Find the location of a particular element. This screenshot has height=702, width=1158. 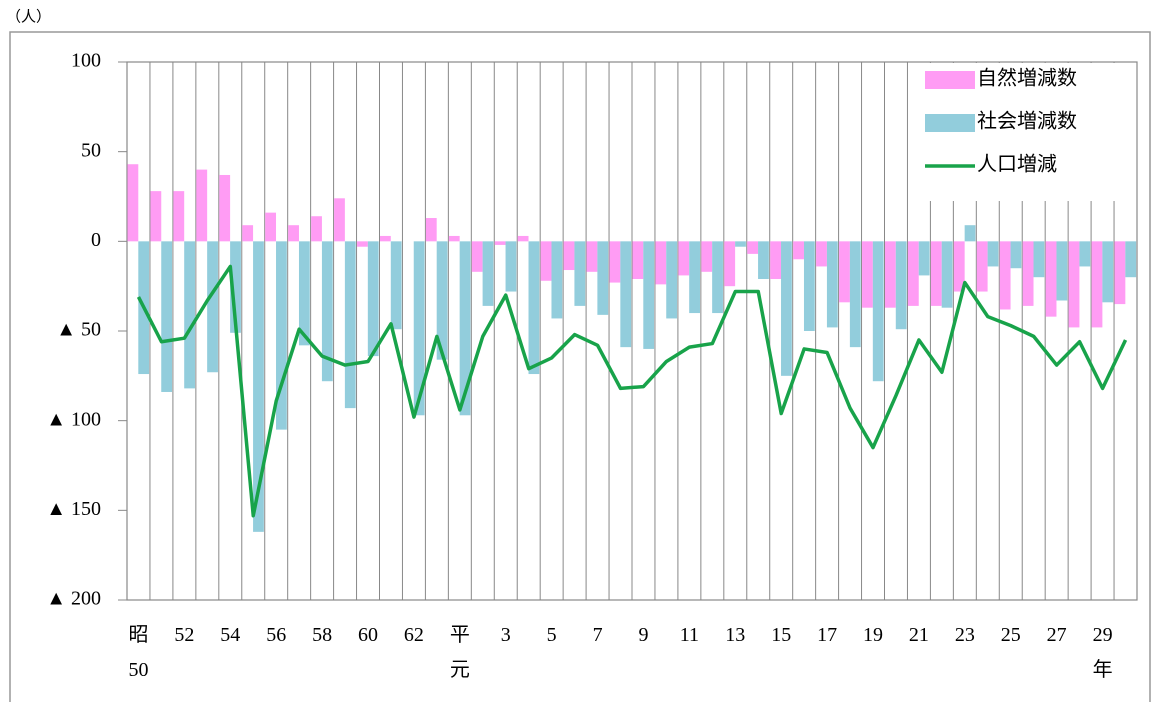

x-tick-label: 56 is located at coordinates (276, 635).